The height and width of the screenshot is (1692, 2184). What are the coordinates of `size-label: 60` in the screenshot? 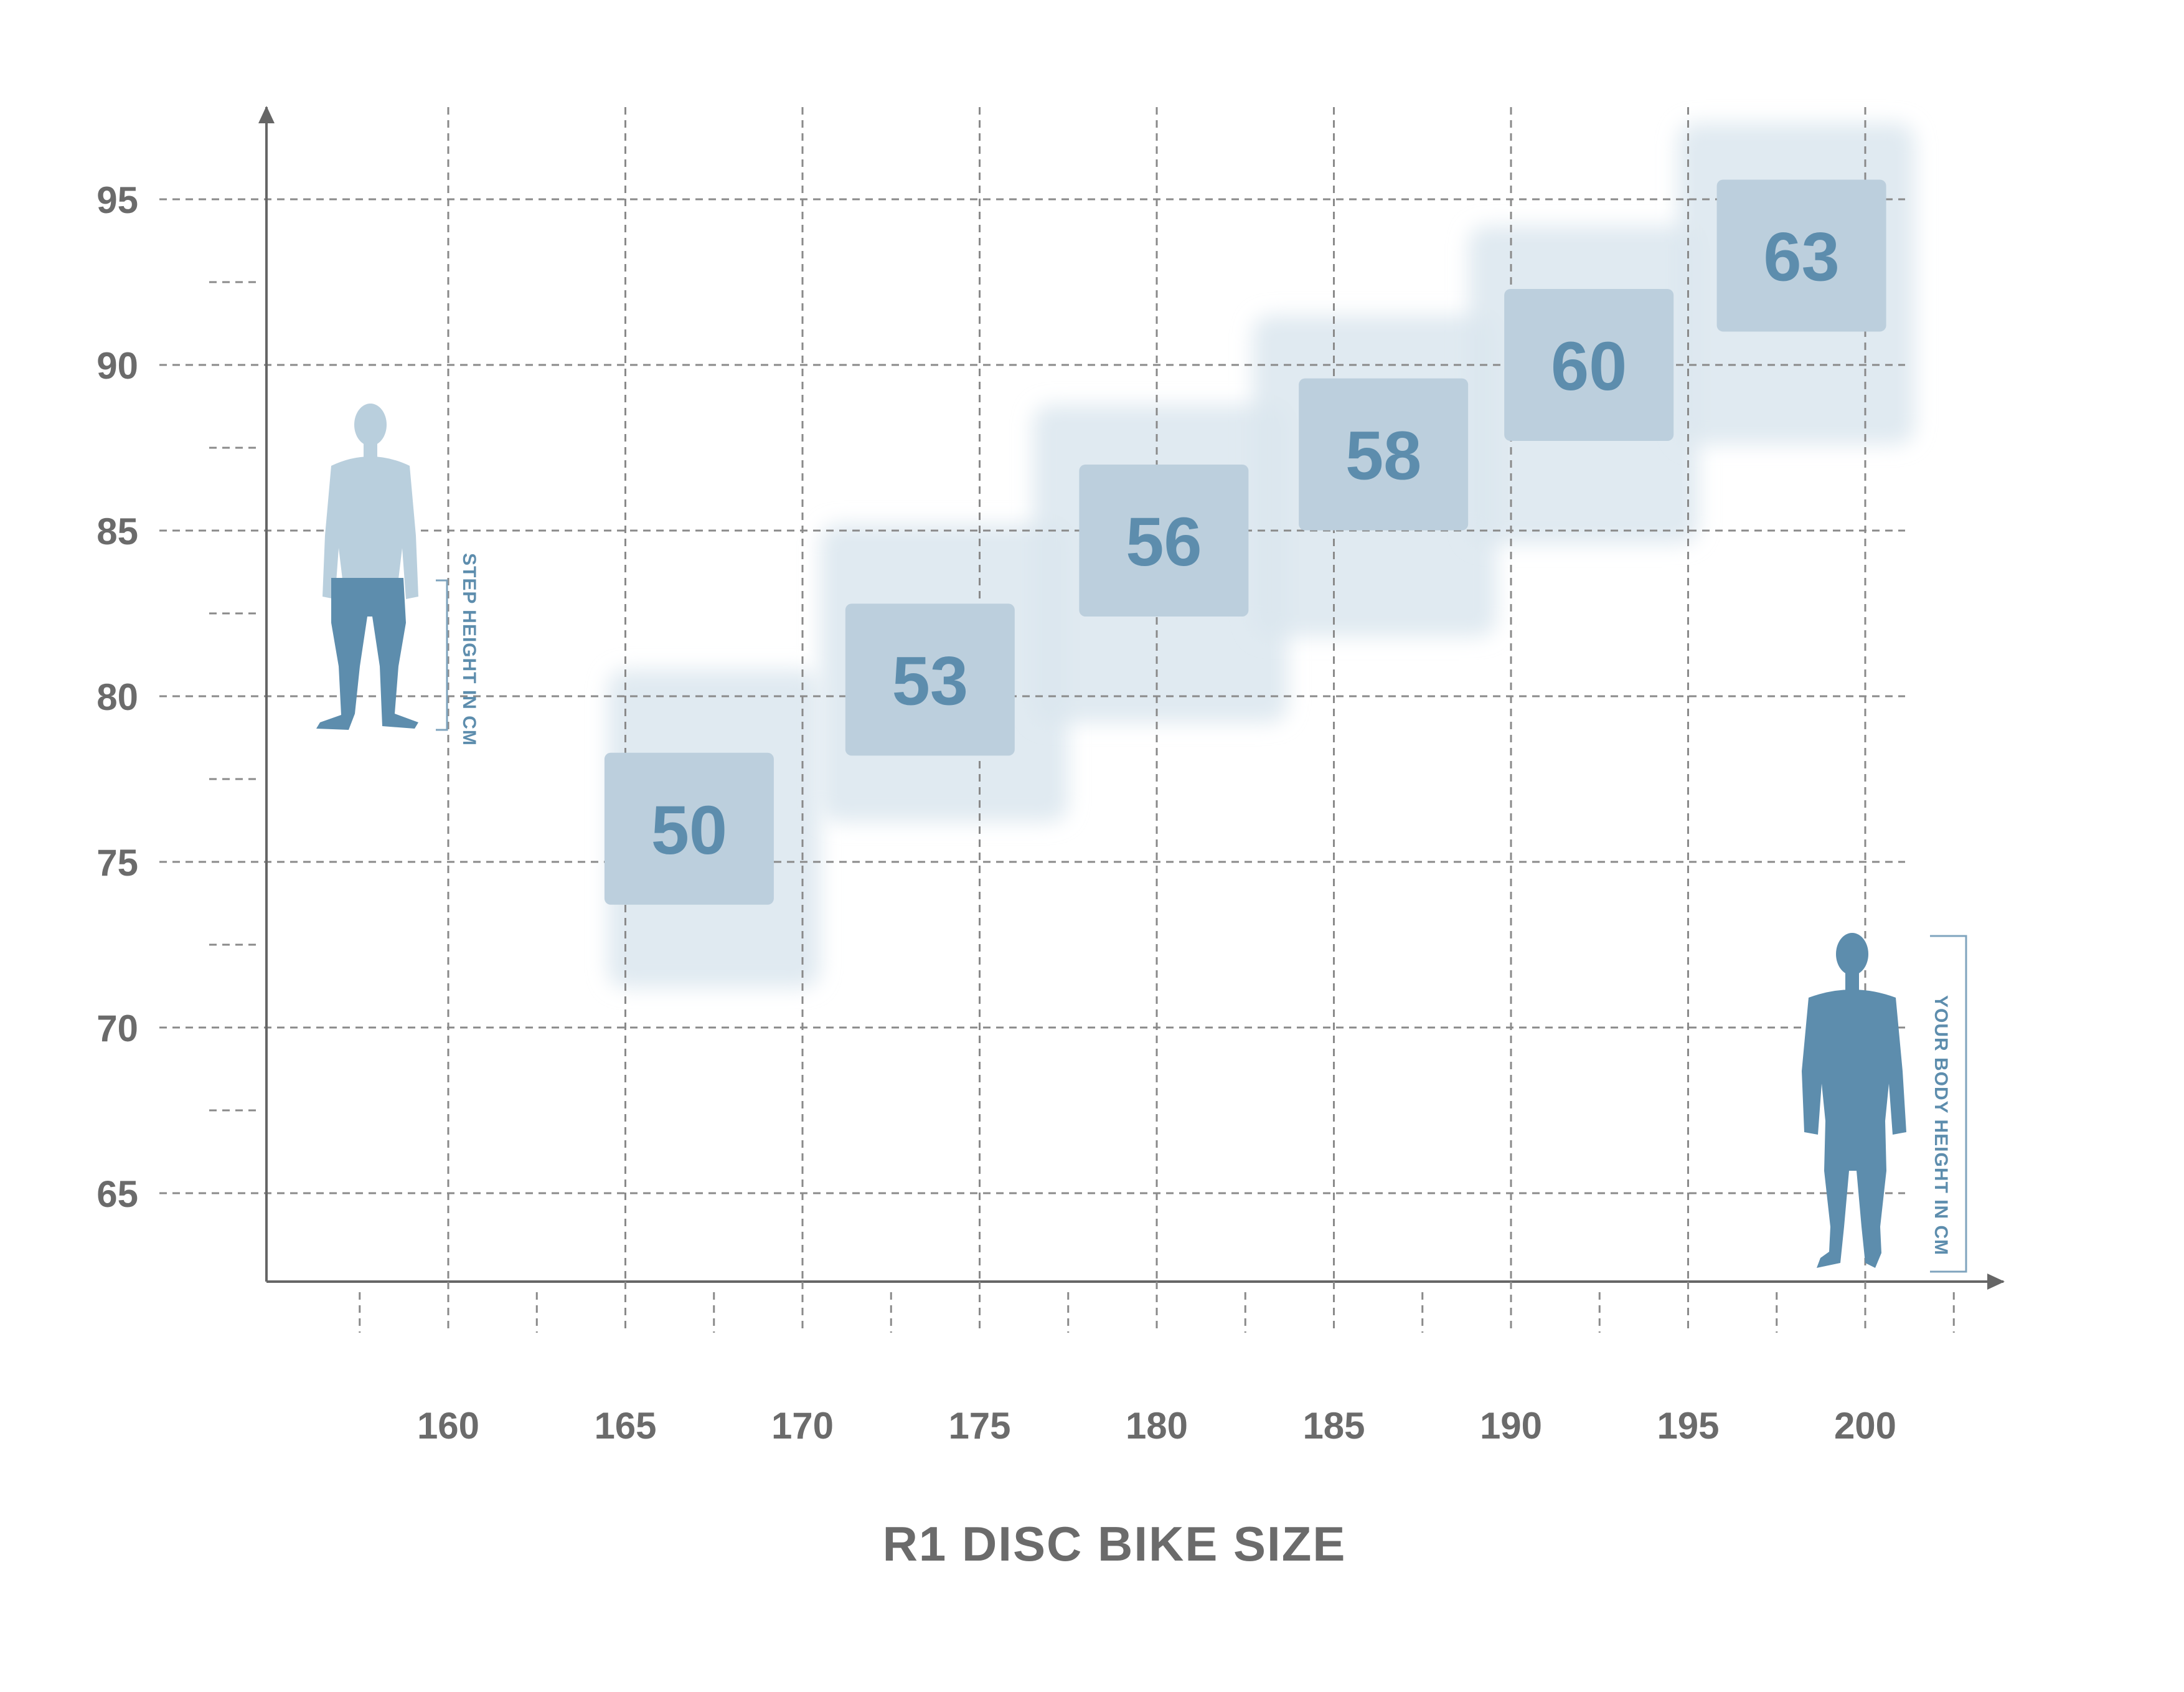 It's located at (1589, 366).